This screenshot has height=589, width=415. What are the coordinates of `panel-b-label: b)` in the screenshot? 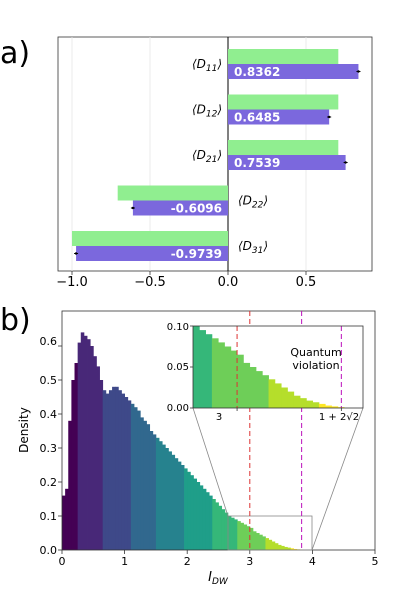 It's located at (15, 320).